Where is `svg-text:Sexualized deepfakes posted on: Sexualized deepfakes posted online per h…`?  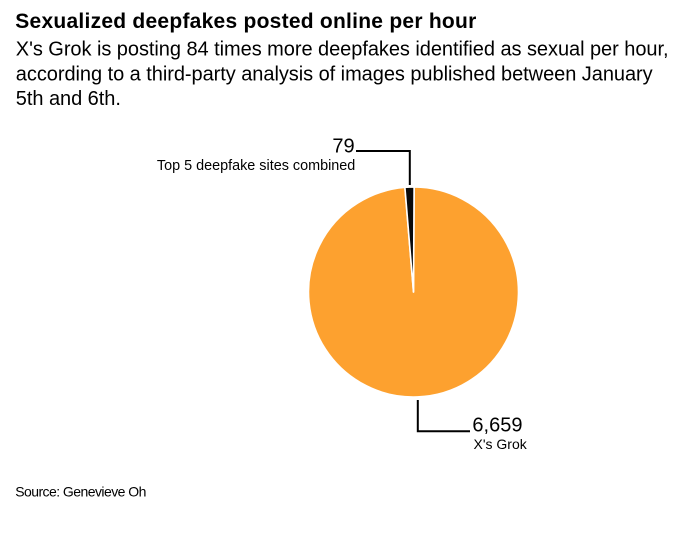 svg-text:Sexualized deepfakes posted on: Sexualized deepfakes posted online per h… is located at coordinates (245, 21).